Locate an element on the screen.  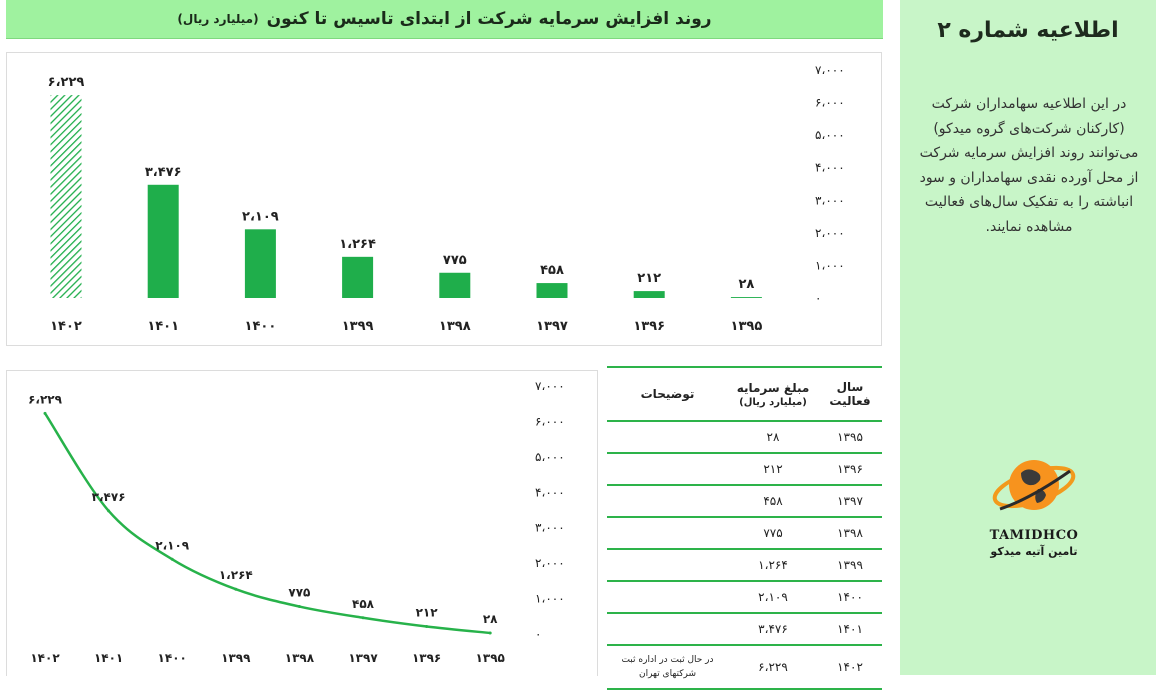
header-amount-unit: (میلیارد ریال) is located at coordinates (773, 402).